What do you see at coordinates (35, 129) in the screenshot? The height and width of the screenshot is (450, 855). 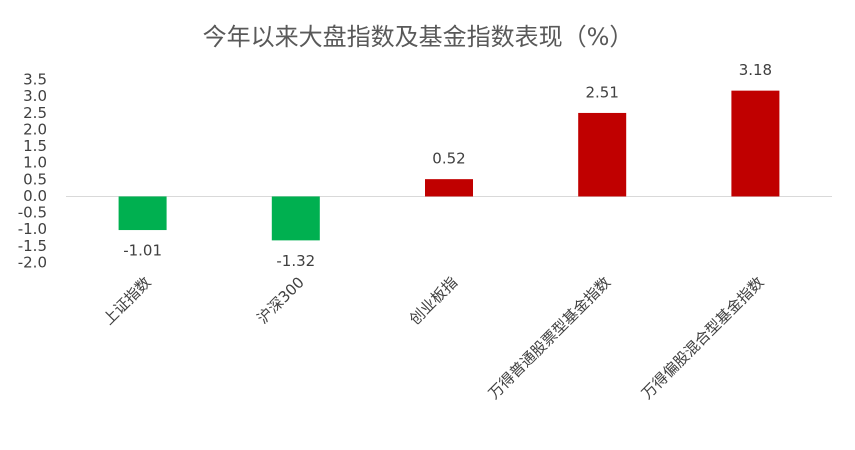 I see `y-tick-label: 2.0` at bounding box center [35, 129].